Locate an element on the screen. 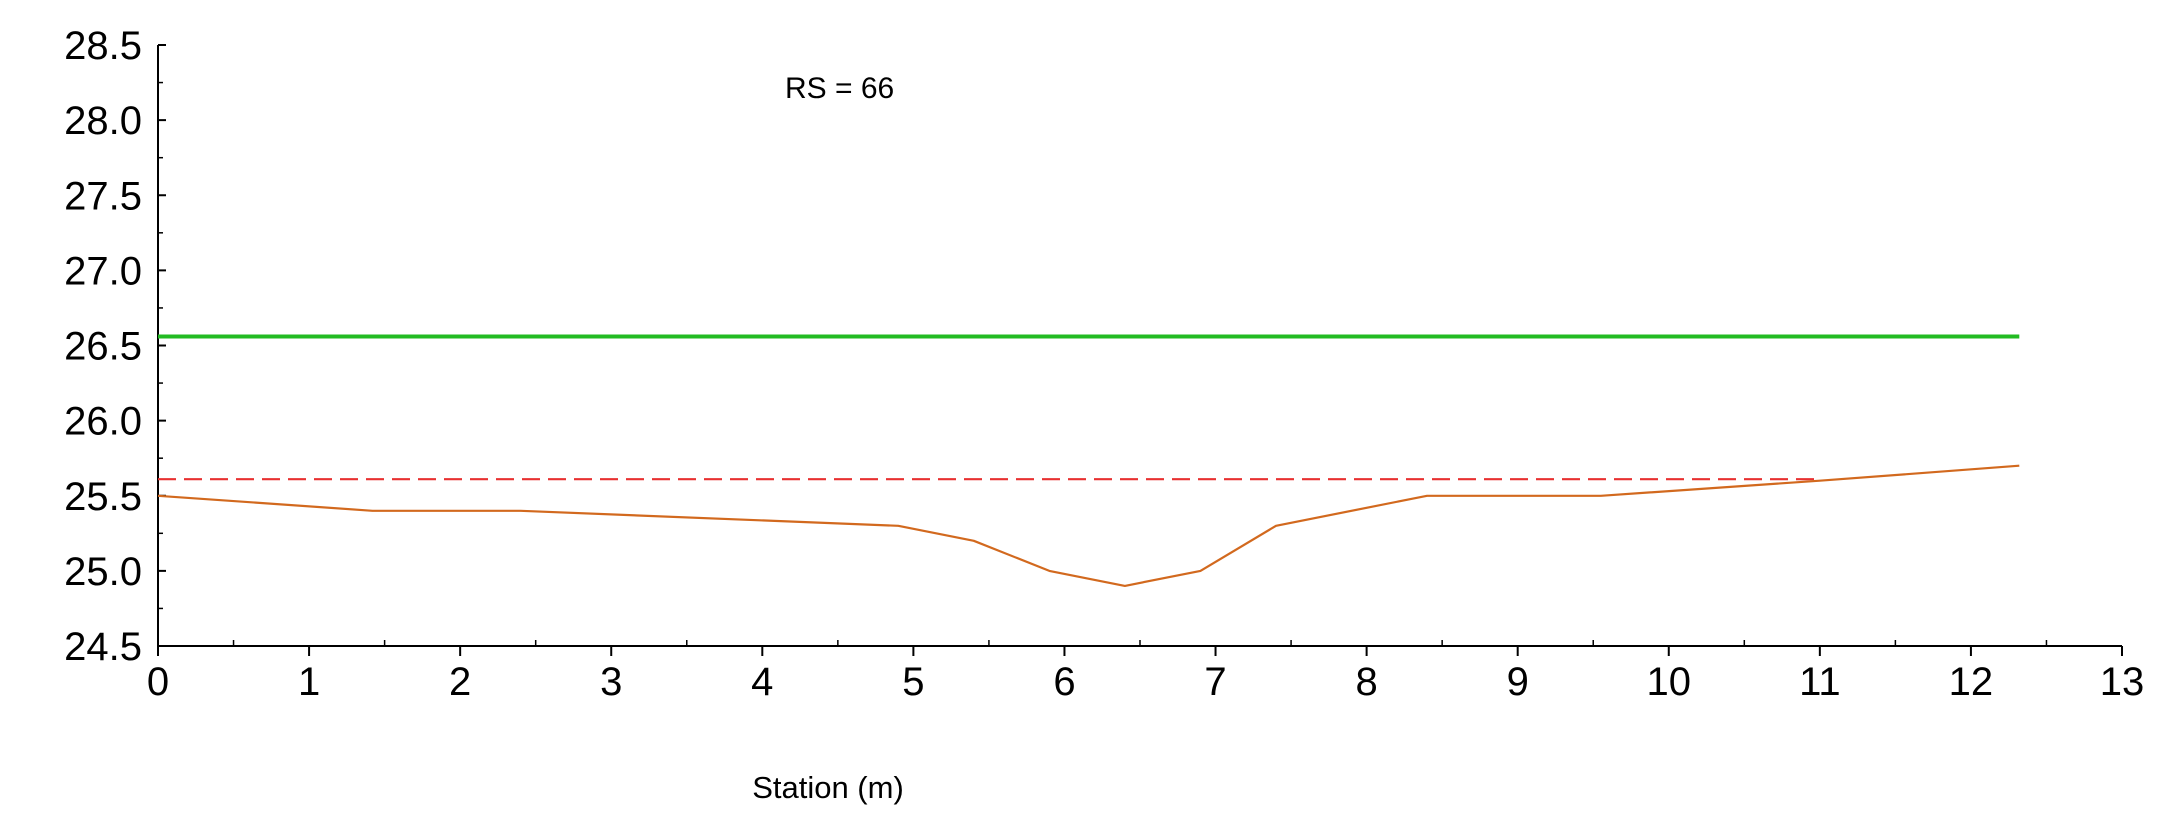  x-tick-label: 8 is located at coordinates (1366, 682).